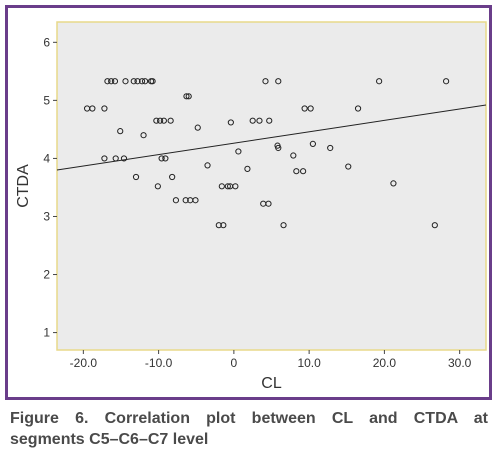  I want to click on y-tick-label: 2, so click(46, 275).